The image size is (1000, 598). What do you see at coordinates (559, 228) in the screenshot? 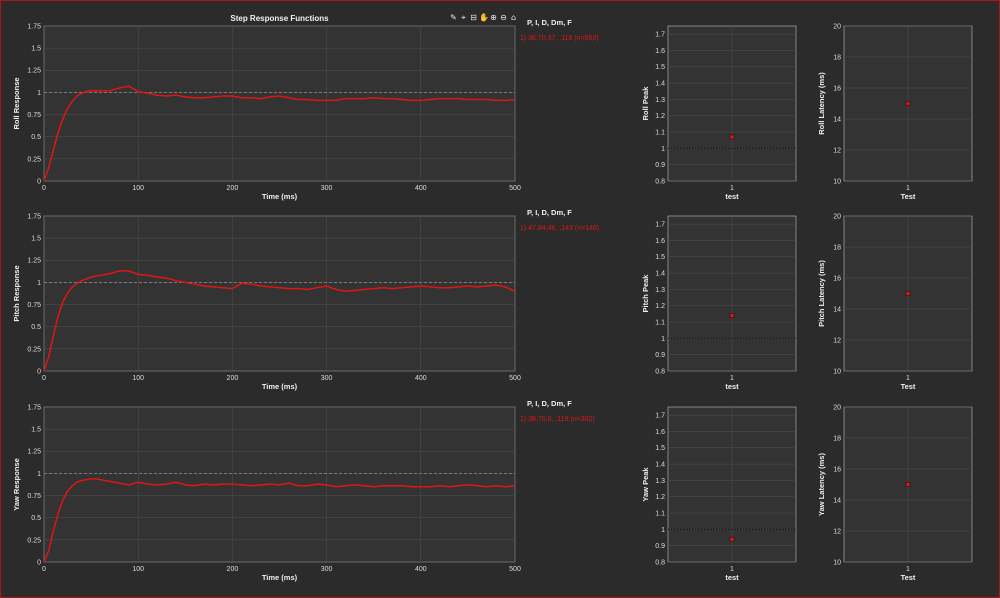
I see `legend-entry: 1) 47,84,46, ,143 (n=148)` at bounding box center [559, 228].